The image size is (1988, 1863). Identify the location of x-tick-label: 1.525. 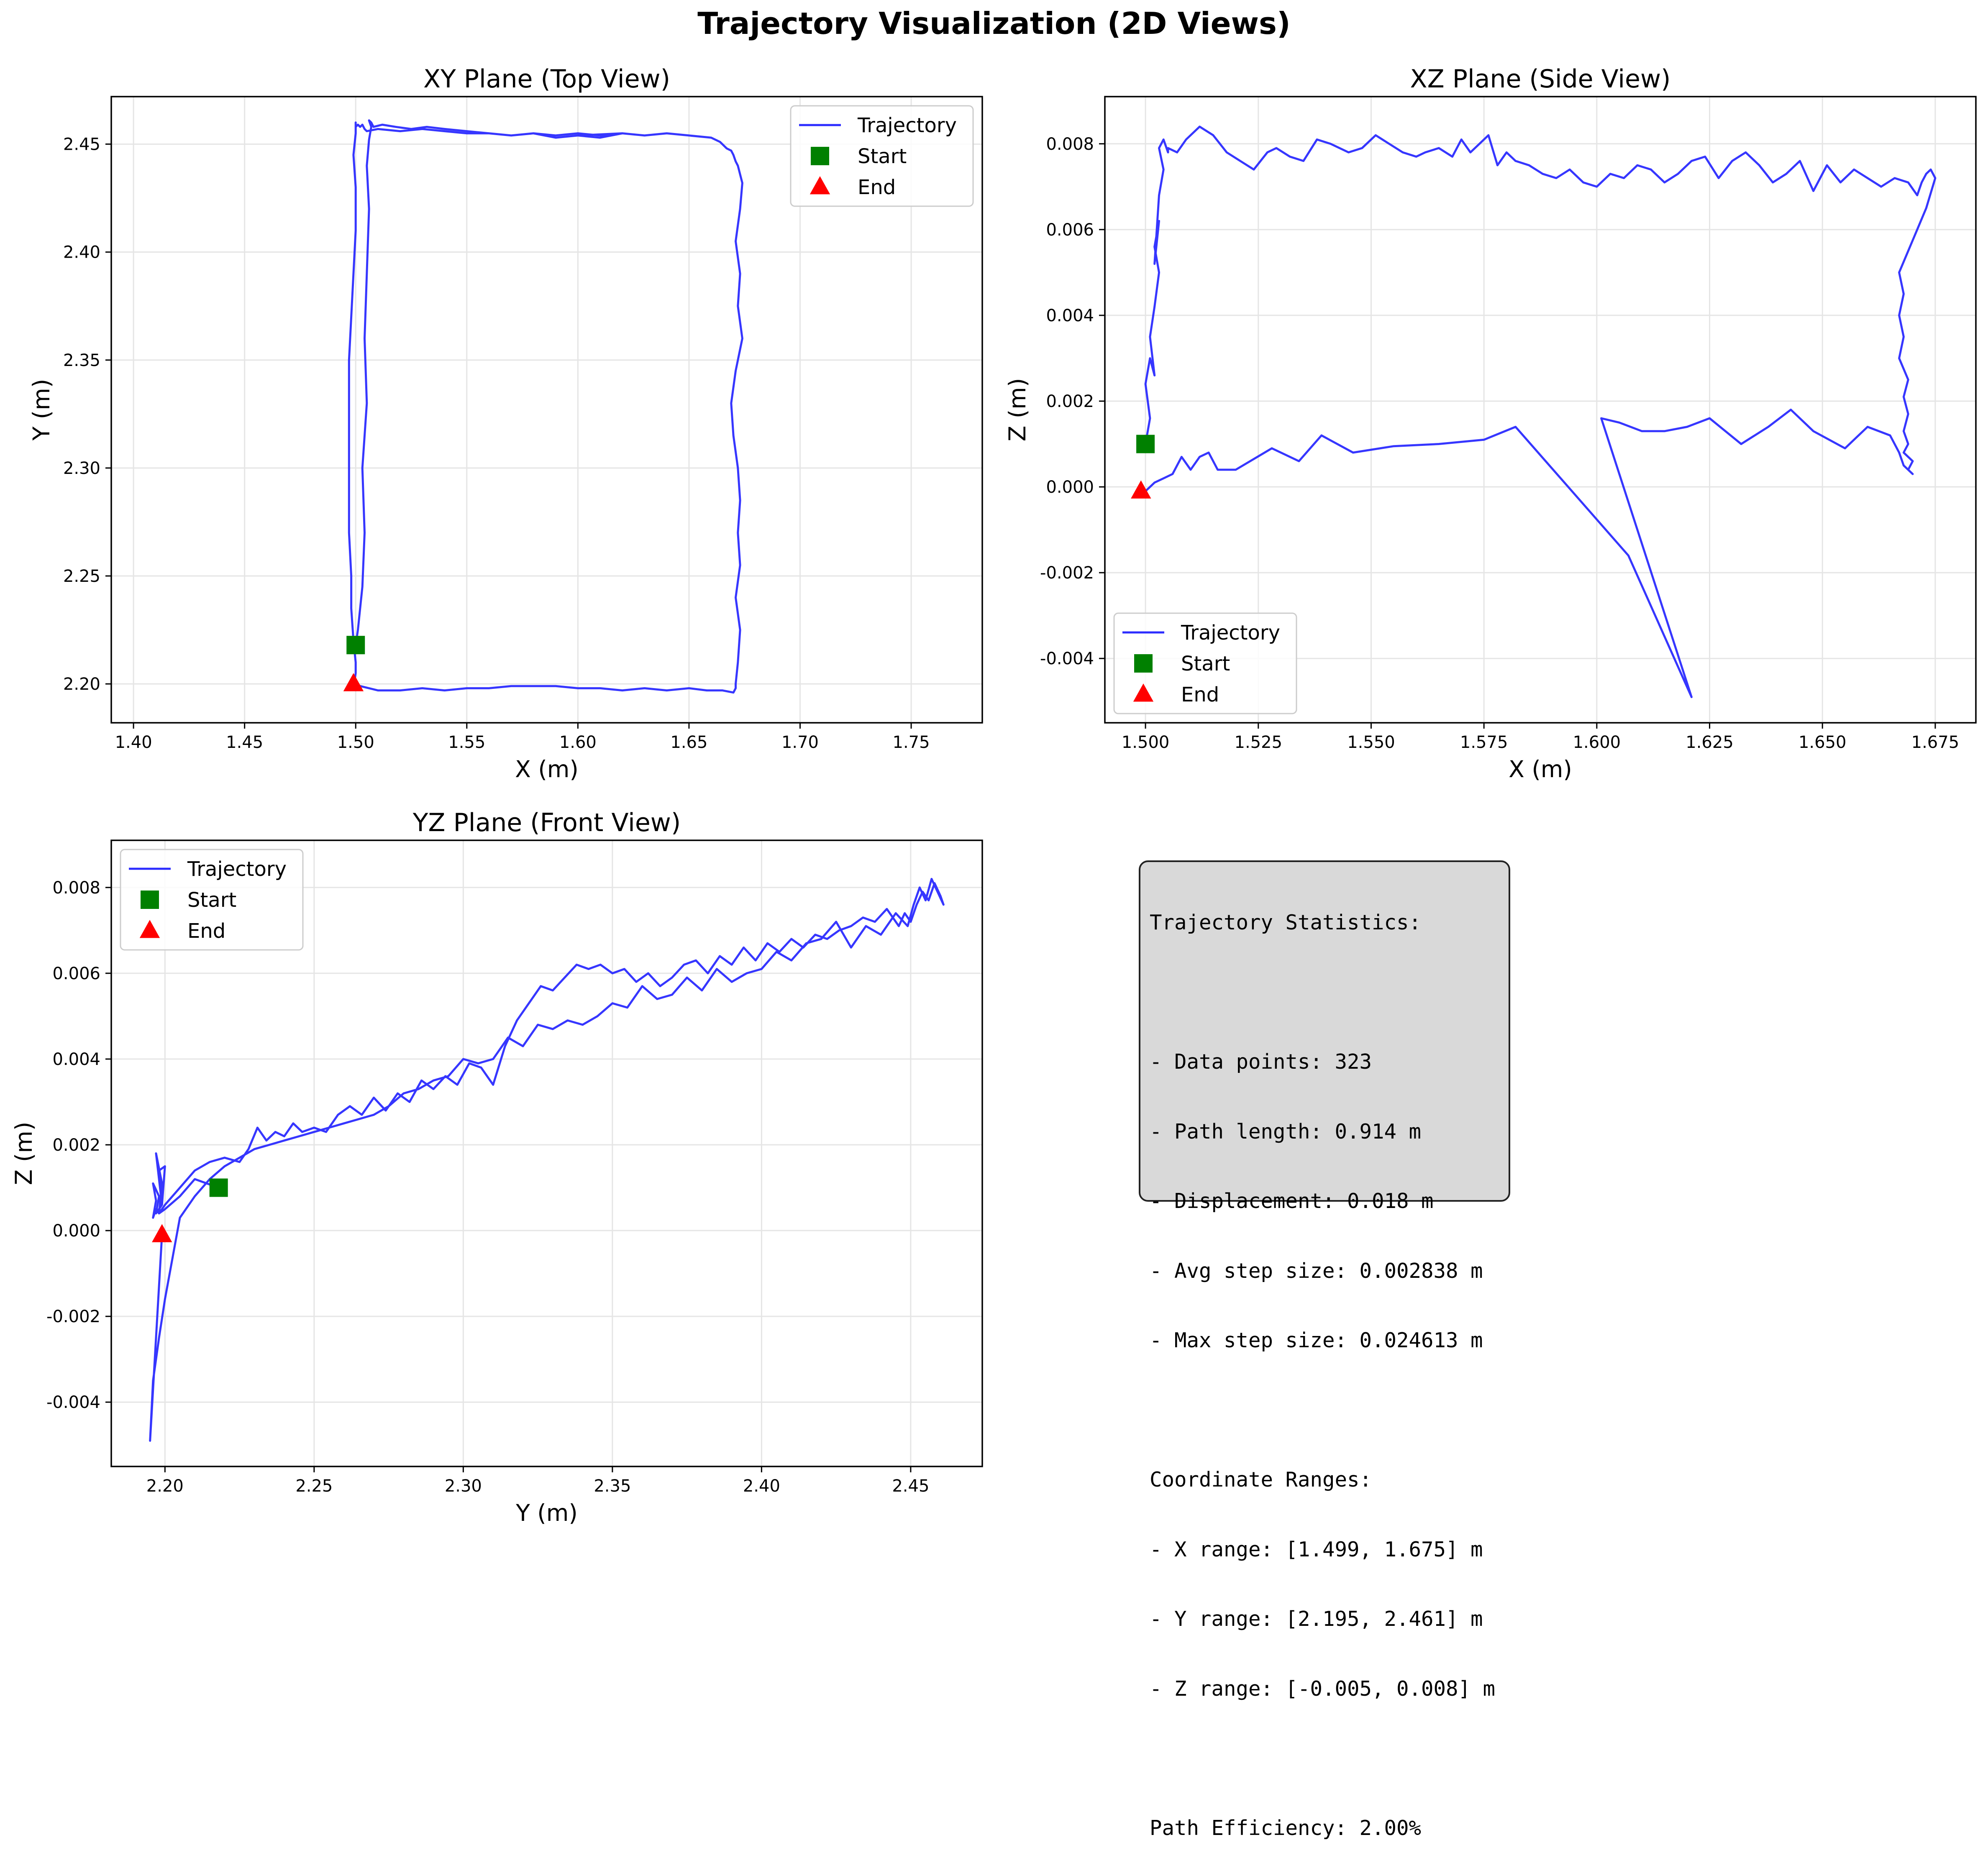
(1259, 742).